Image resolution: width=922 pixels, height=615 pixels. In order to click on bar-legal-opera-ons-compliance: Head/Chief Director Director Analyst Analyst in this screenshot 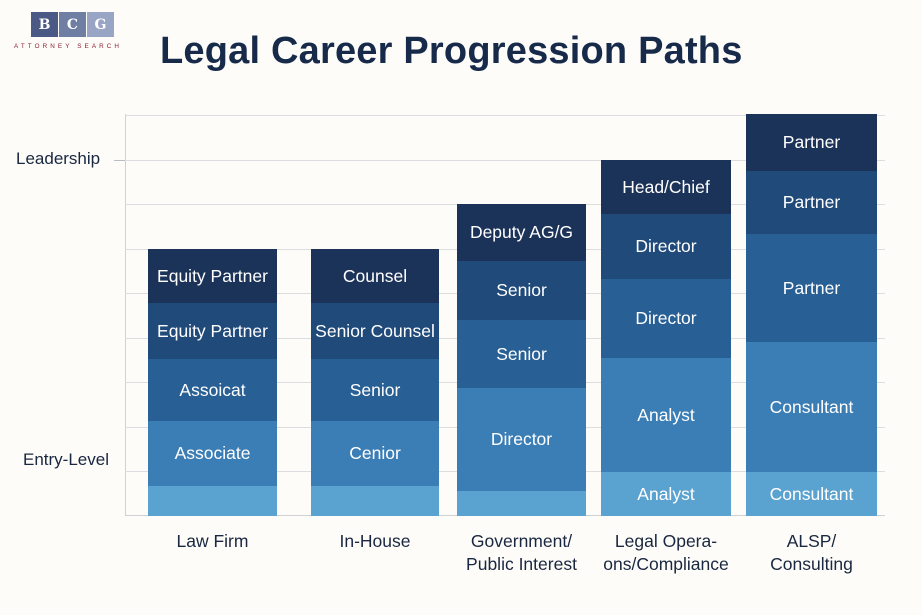, I will do `click(666, 338)`.